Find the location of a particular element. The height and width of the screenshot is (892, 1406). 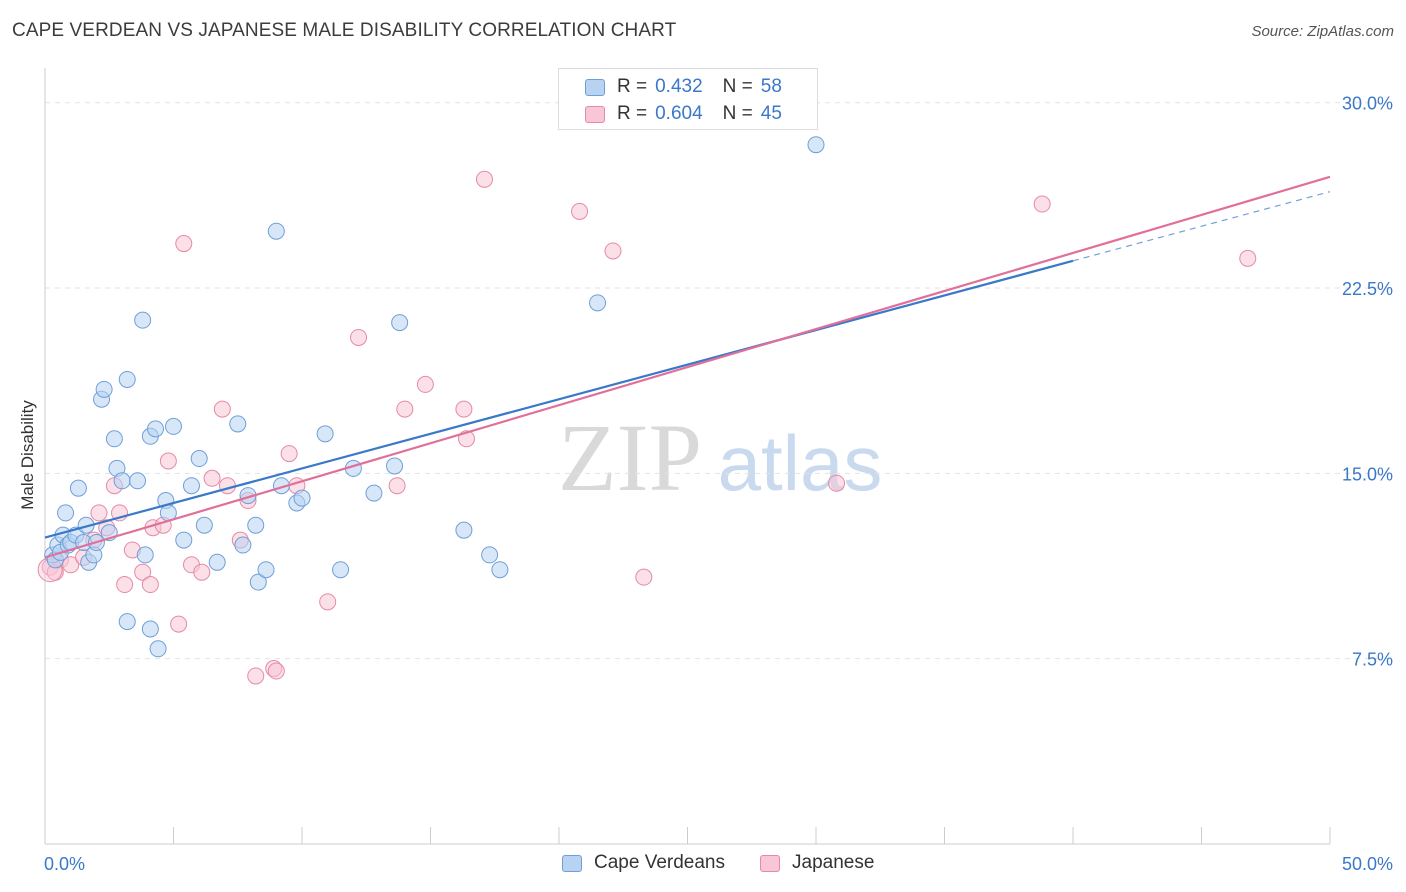

stats-legend: R = 0.432 N = 58 R = 0.604 N = 45 is located at coordinates (688, 99).